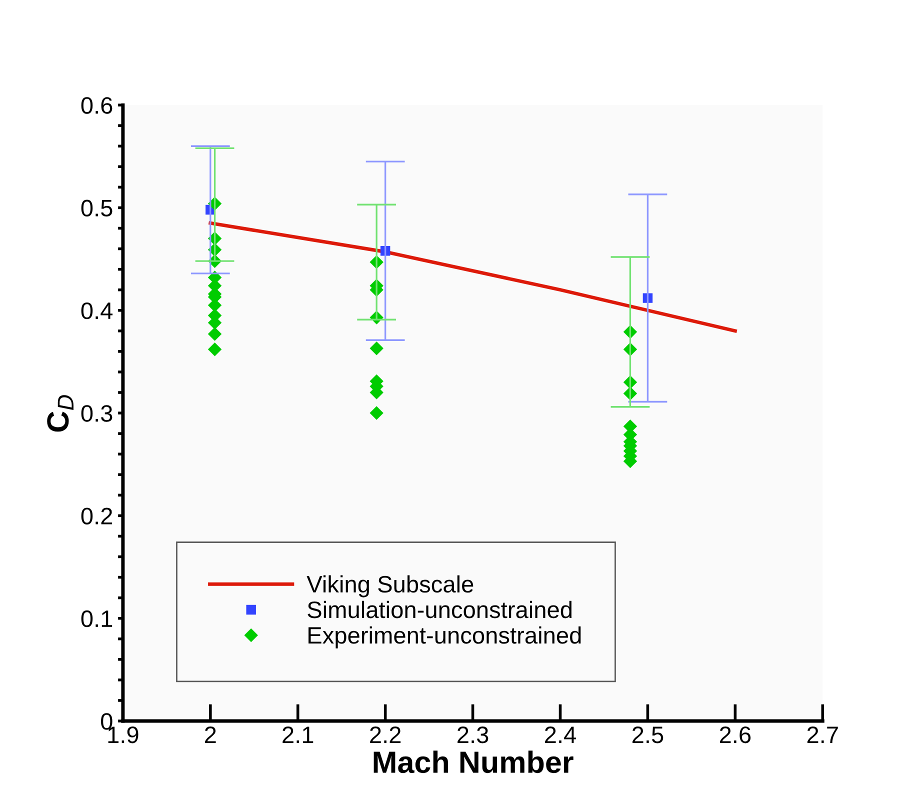 This screenshot has height=802, width=904. I want to click on legend-label: Viking Subscale, so click(390, 586).